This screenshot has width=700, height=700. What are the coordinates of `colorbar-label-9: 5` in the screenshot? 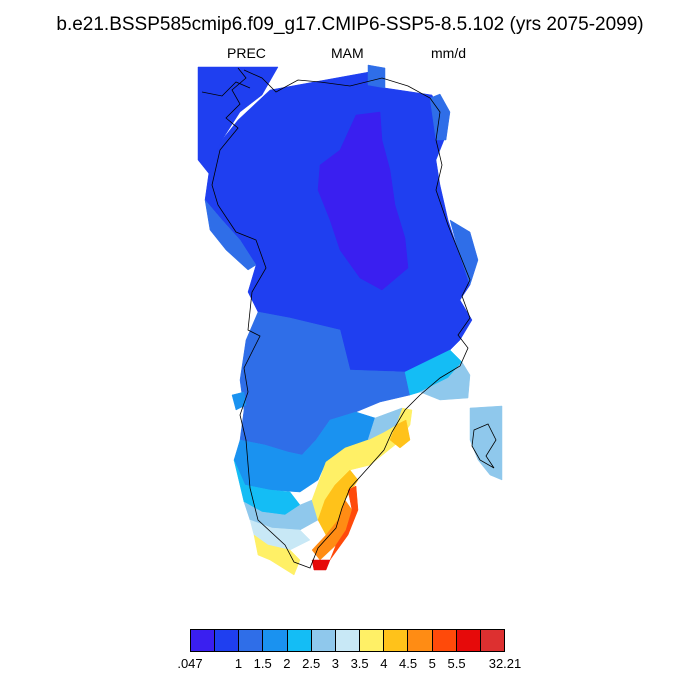 It's located at (432, 663).